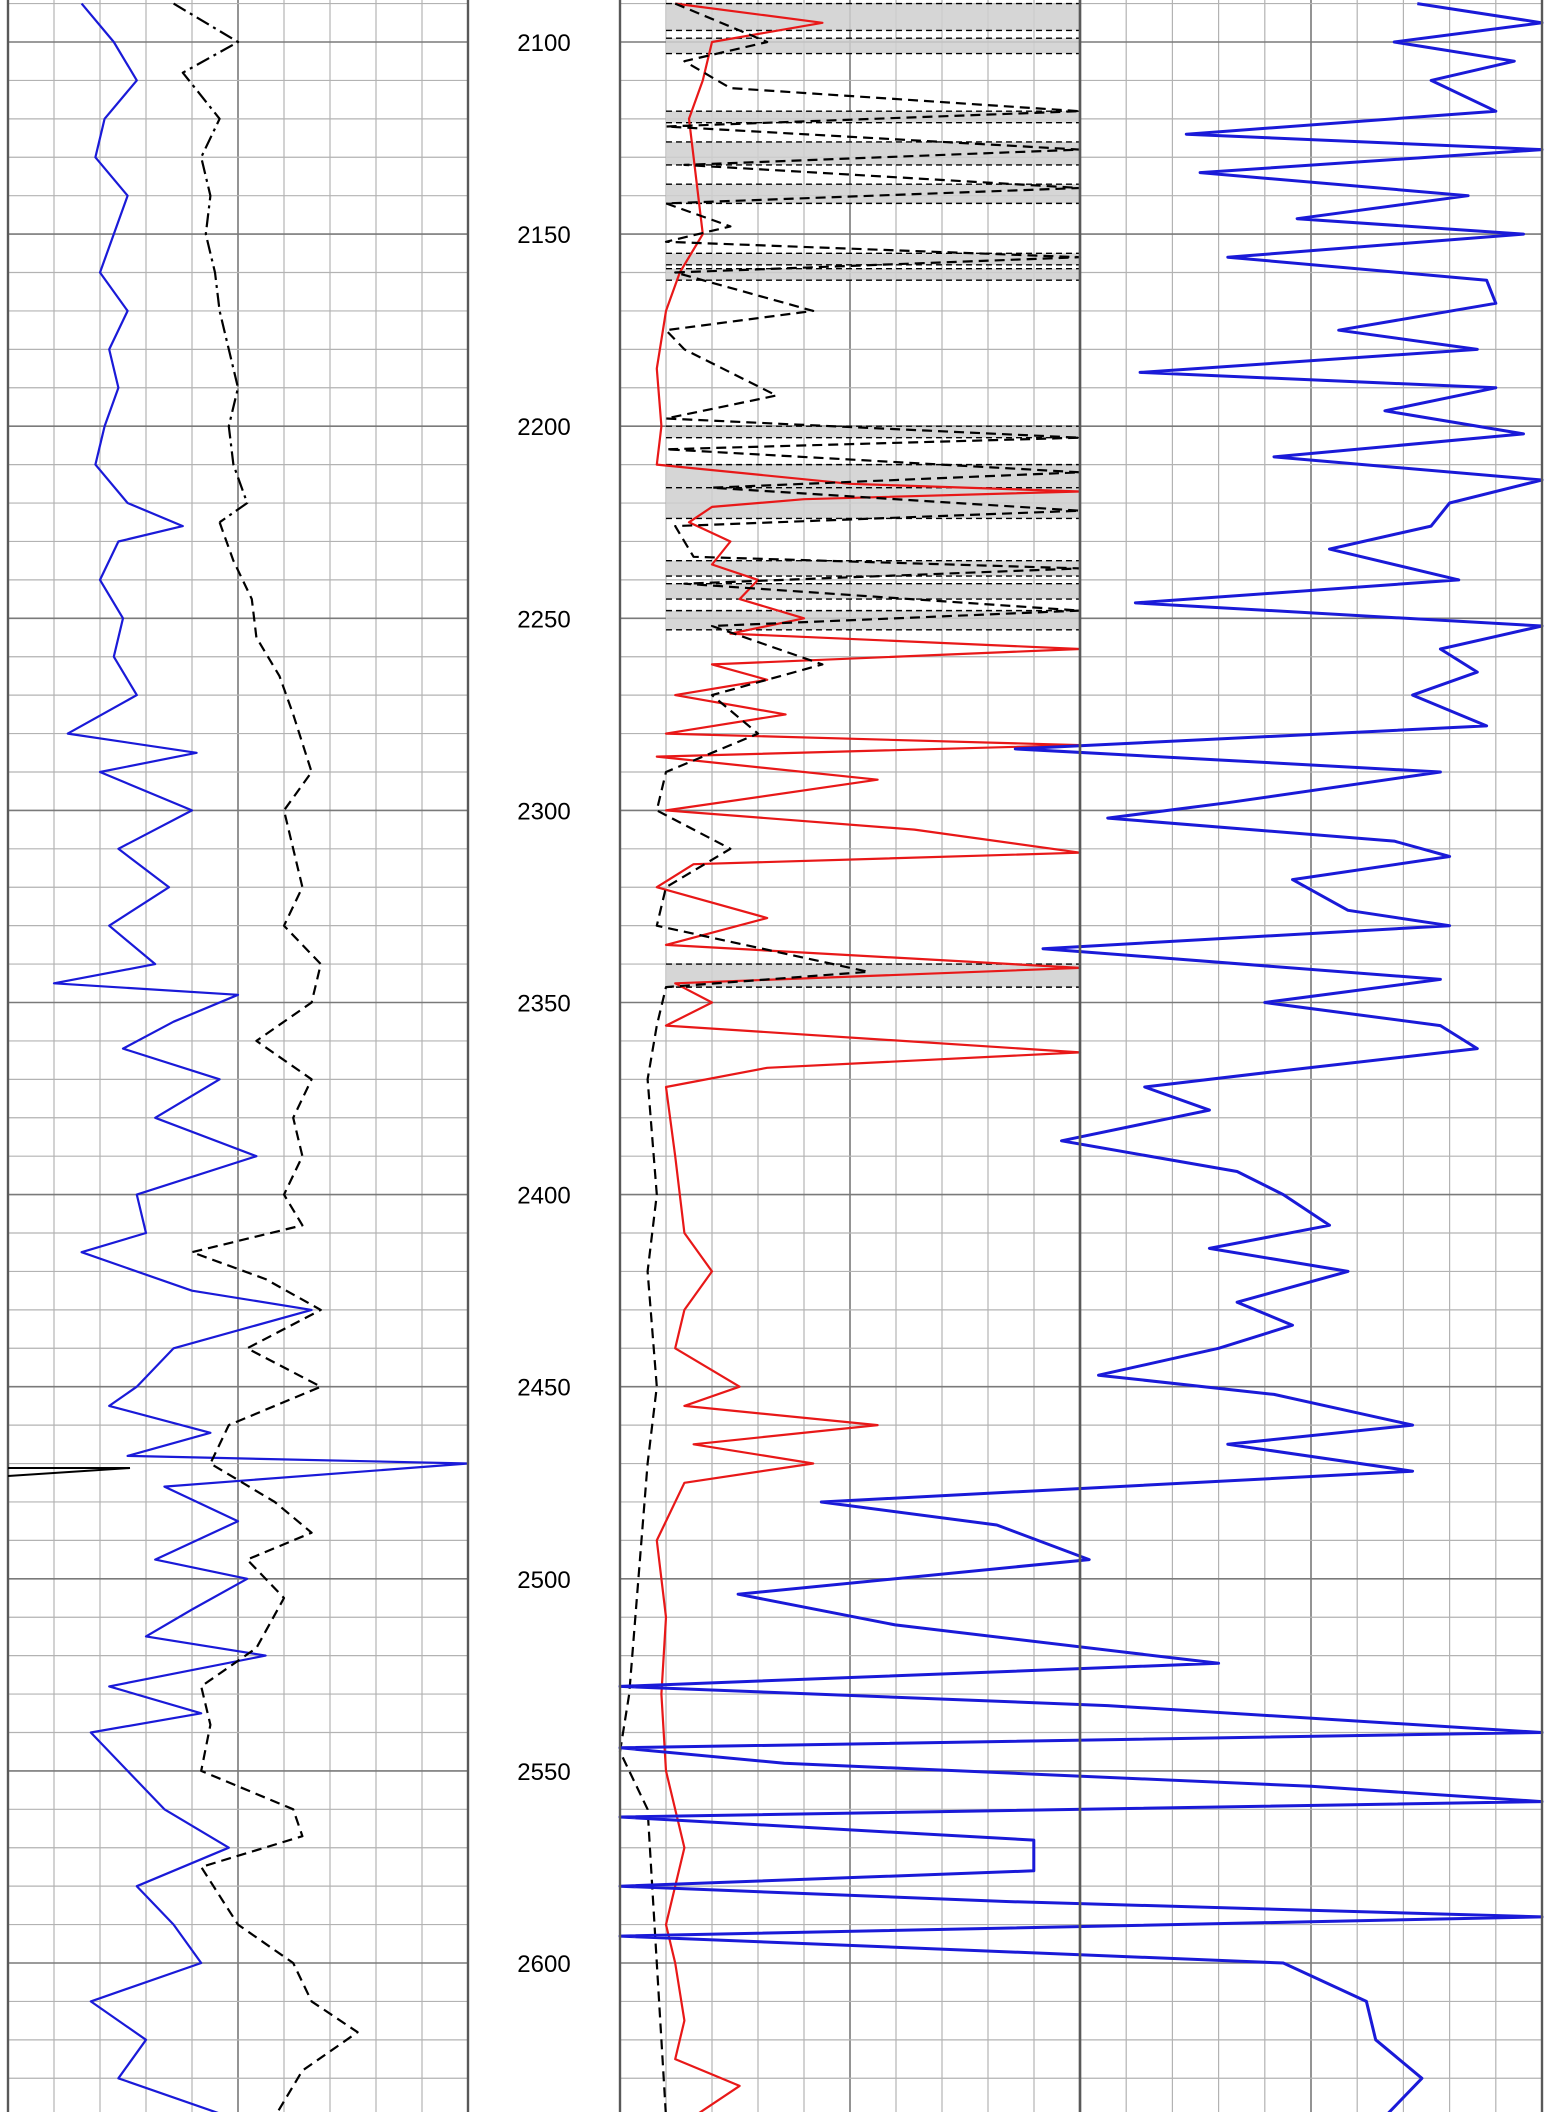 The width and height of the screenshot is (1554, 2112). What do you see at coordinates (873, 495) in the screenshot?
I see `shaded-intervals` at bounding box center [873, 495].